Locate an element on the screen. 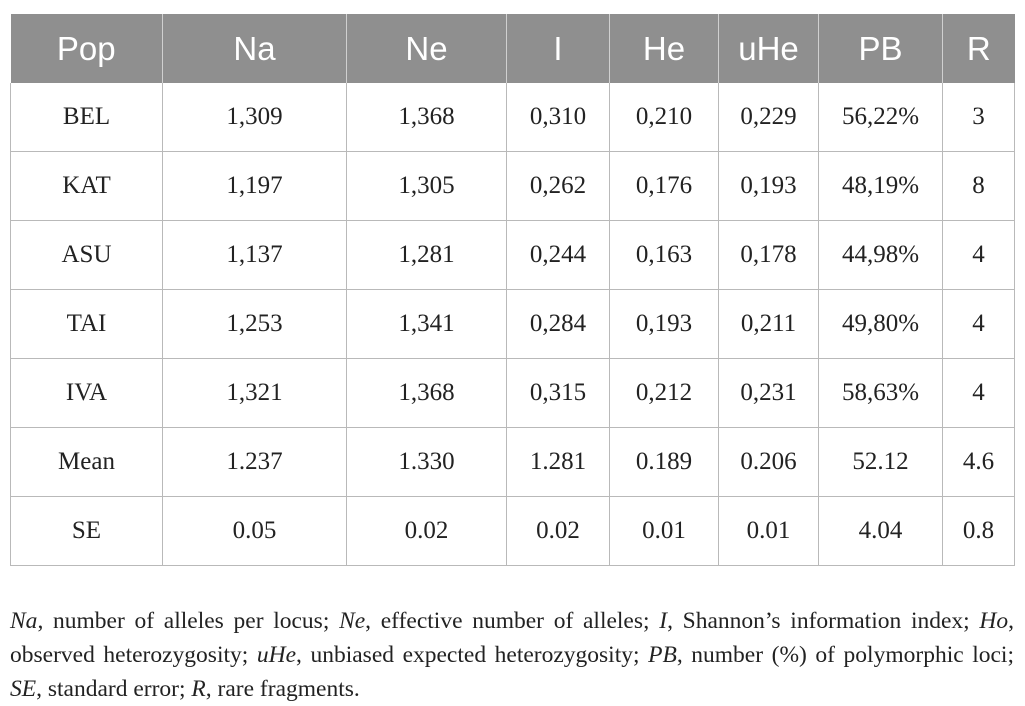 Image resolution: width=1025 pixels, height=706 pixels. row-label-cell: BEL is located at coordinates (86, 117).